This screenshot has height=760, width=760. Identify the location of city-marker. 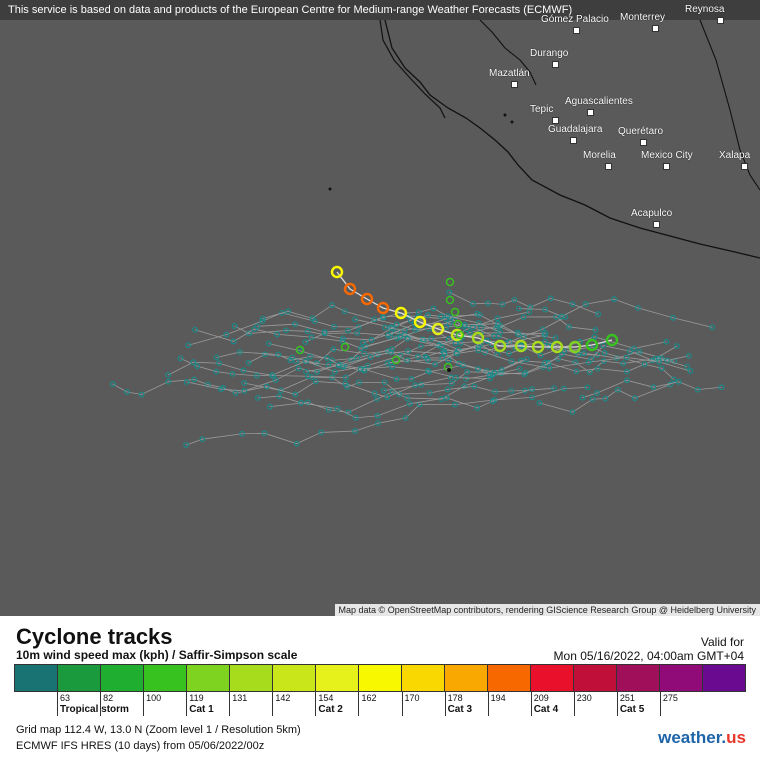
(744, 166).